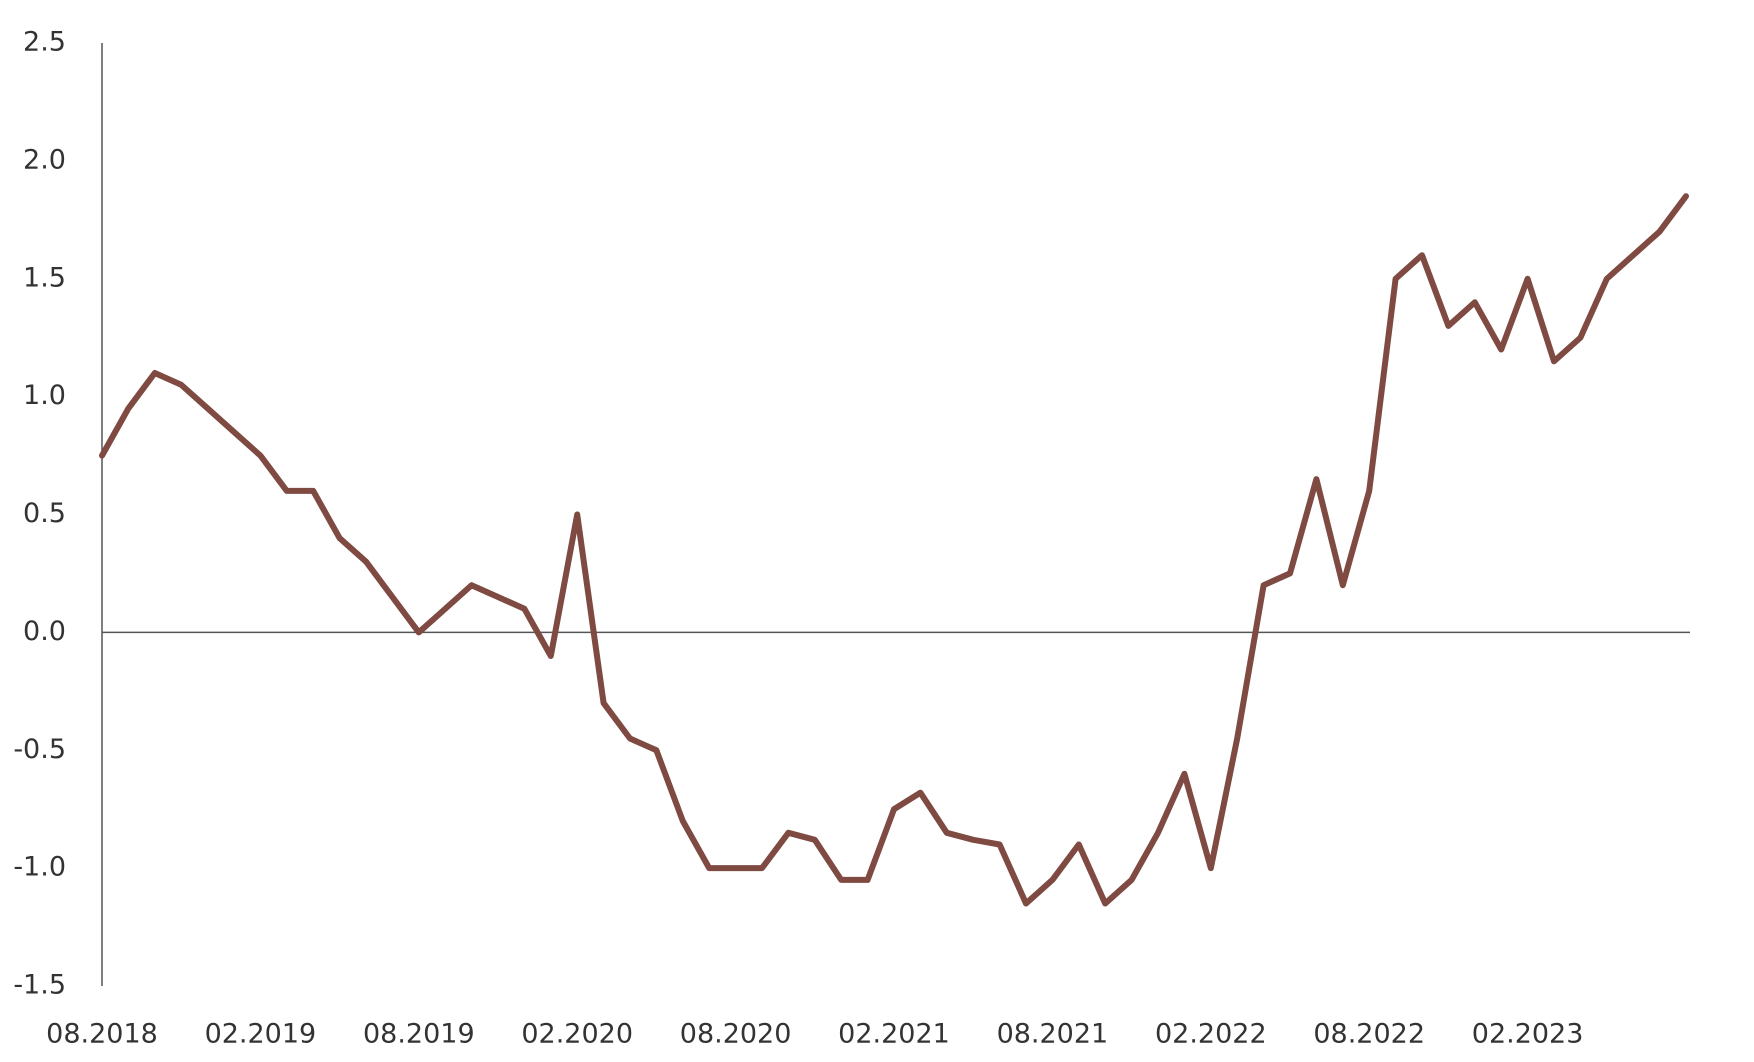 The height and width of the screenshot is (1062, 1754). Describe the element at coordinates (44, 42) in the screenshot. I see `y-tick-label: 2.5` at that location.